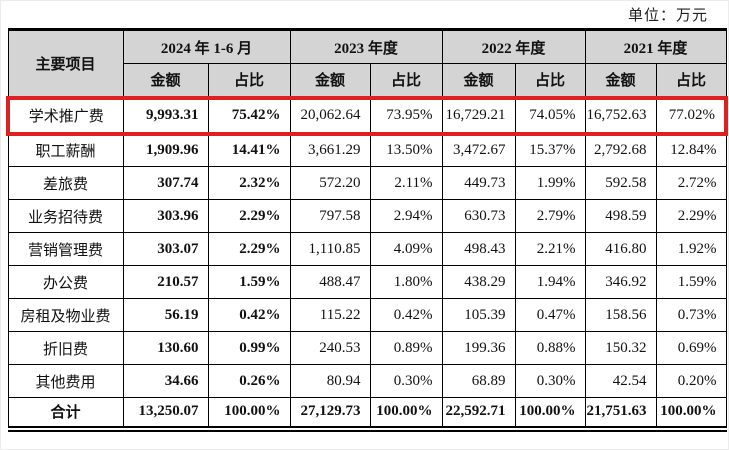 The height and width of the screenshot is (450, 729). What do you see at coordinates (330, 282) in the screenshot?
I see `table-cell: 488.47` at bounding box center [330, 282].